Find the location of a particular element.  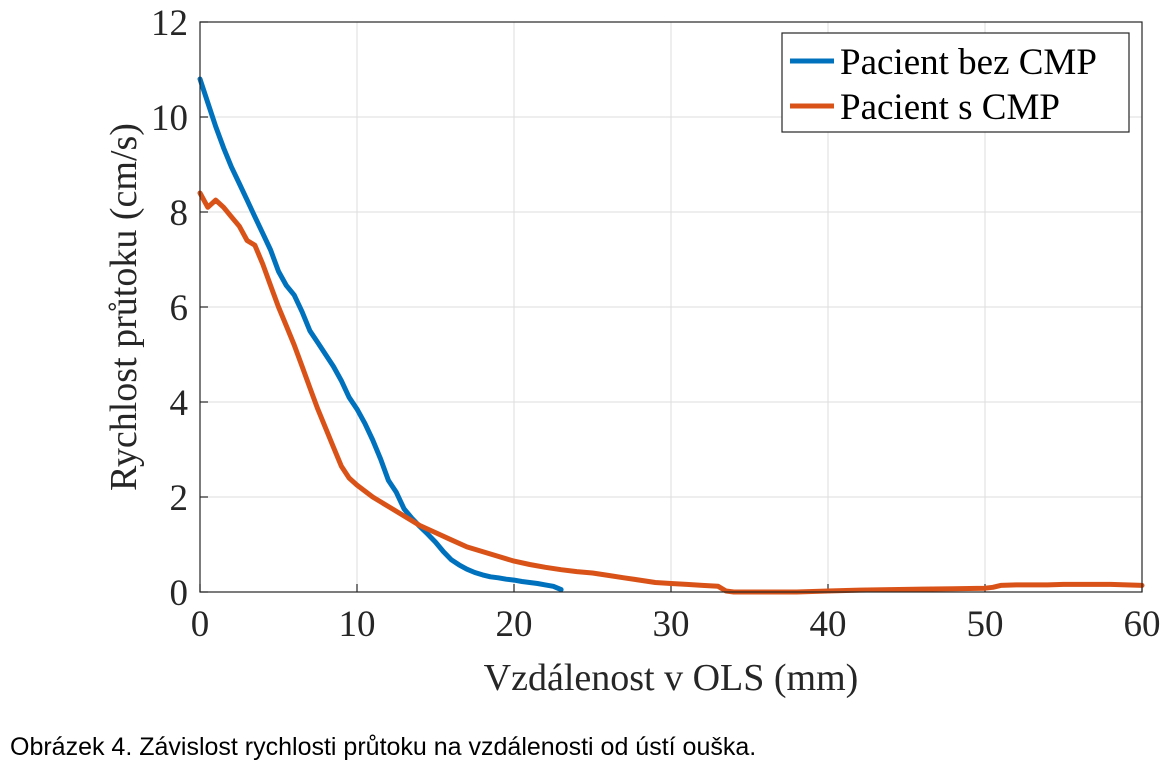

x-tick-label: 50 is located at coordinates (985, 624).